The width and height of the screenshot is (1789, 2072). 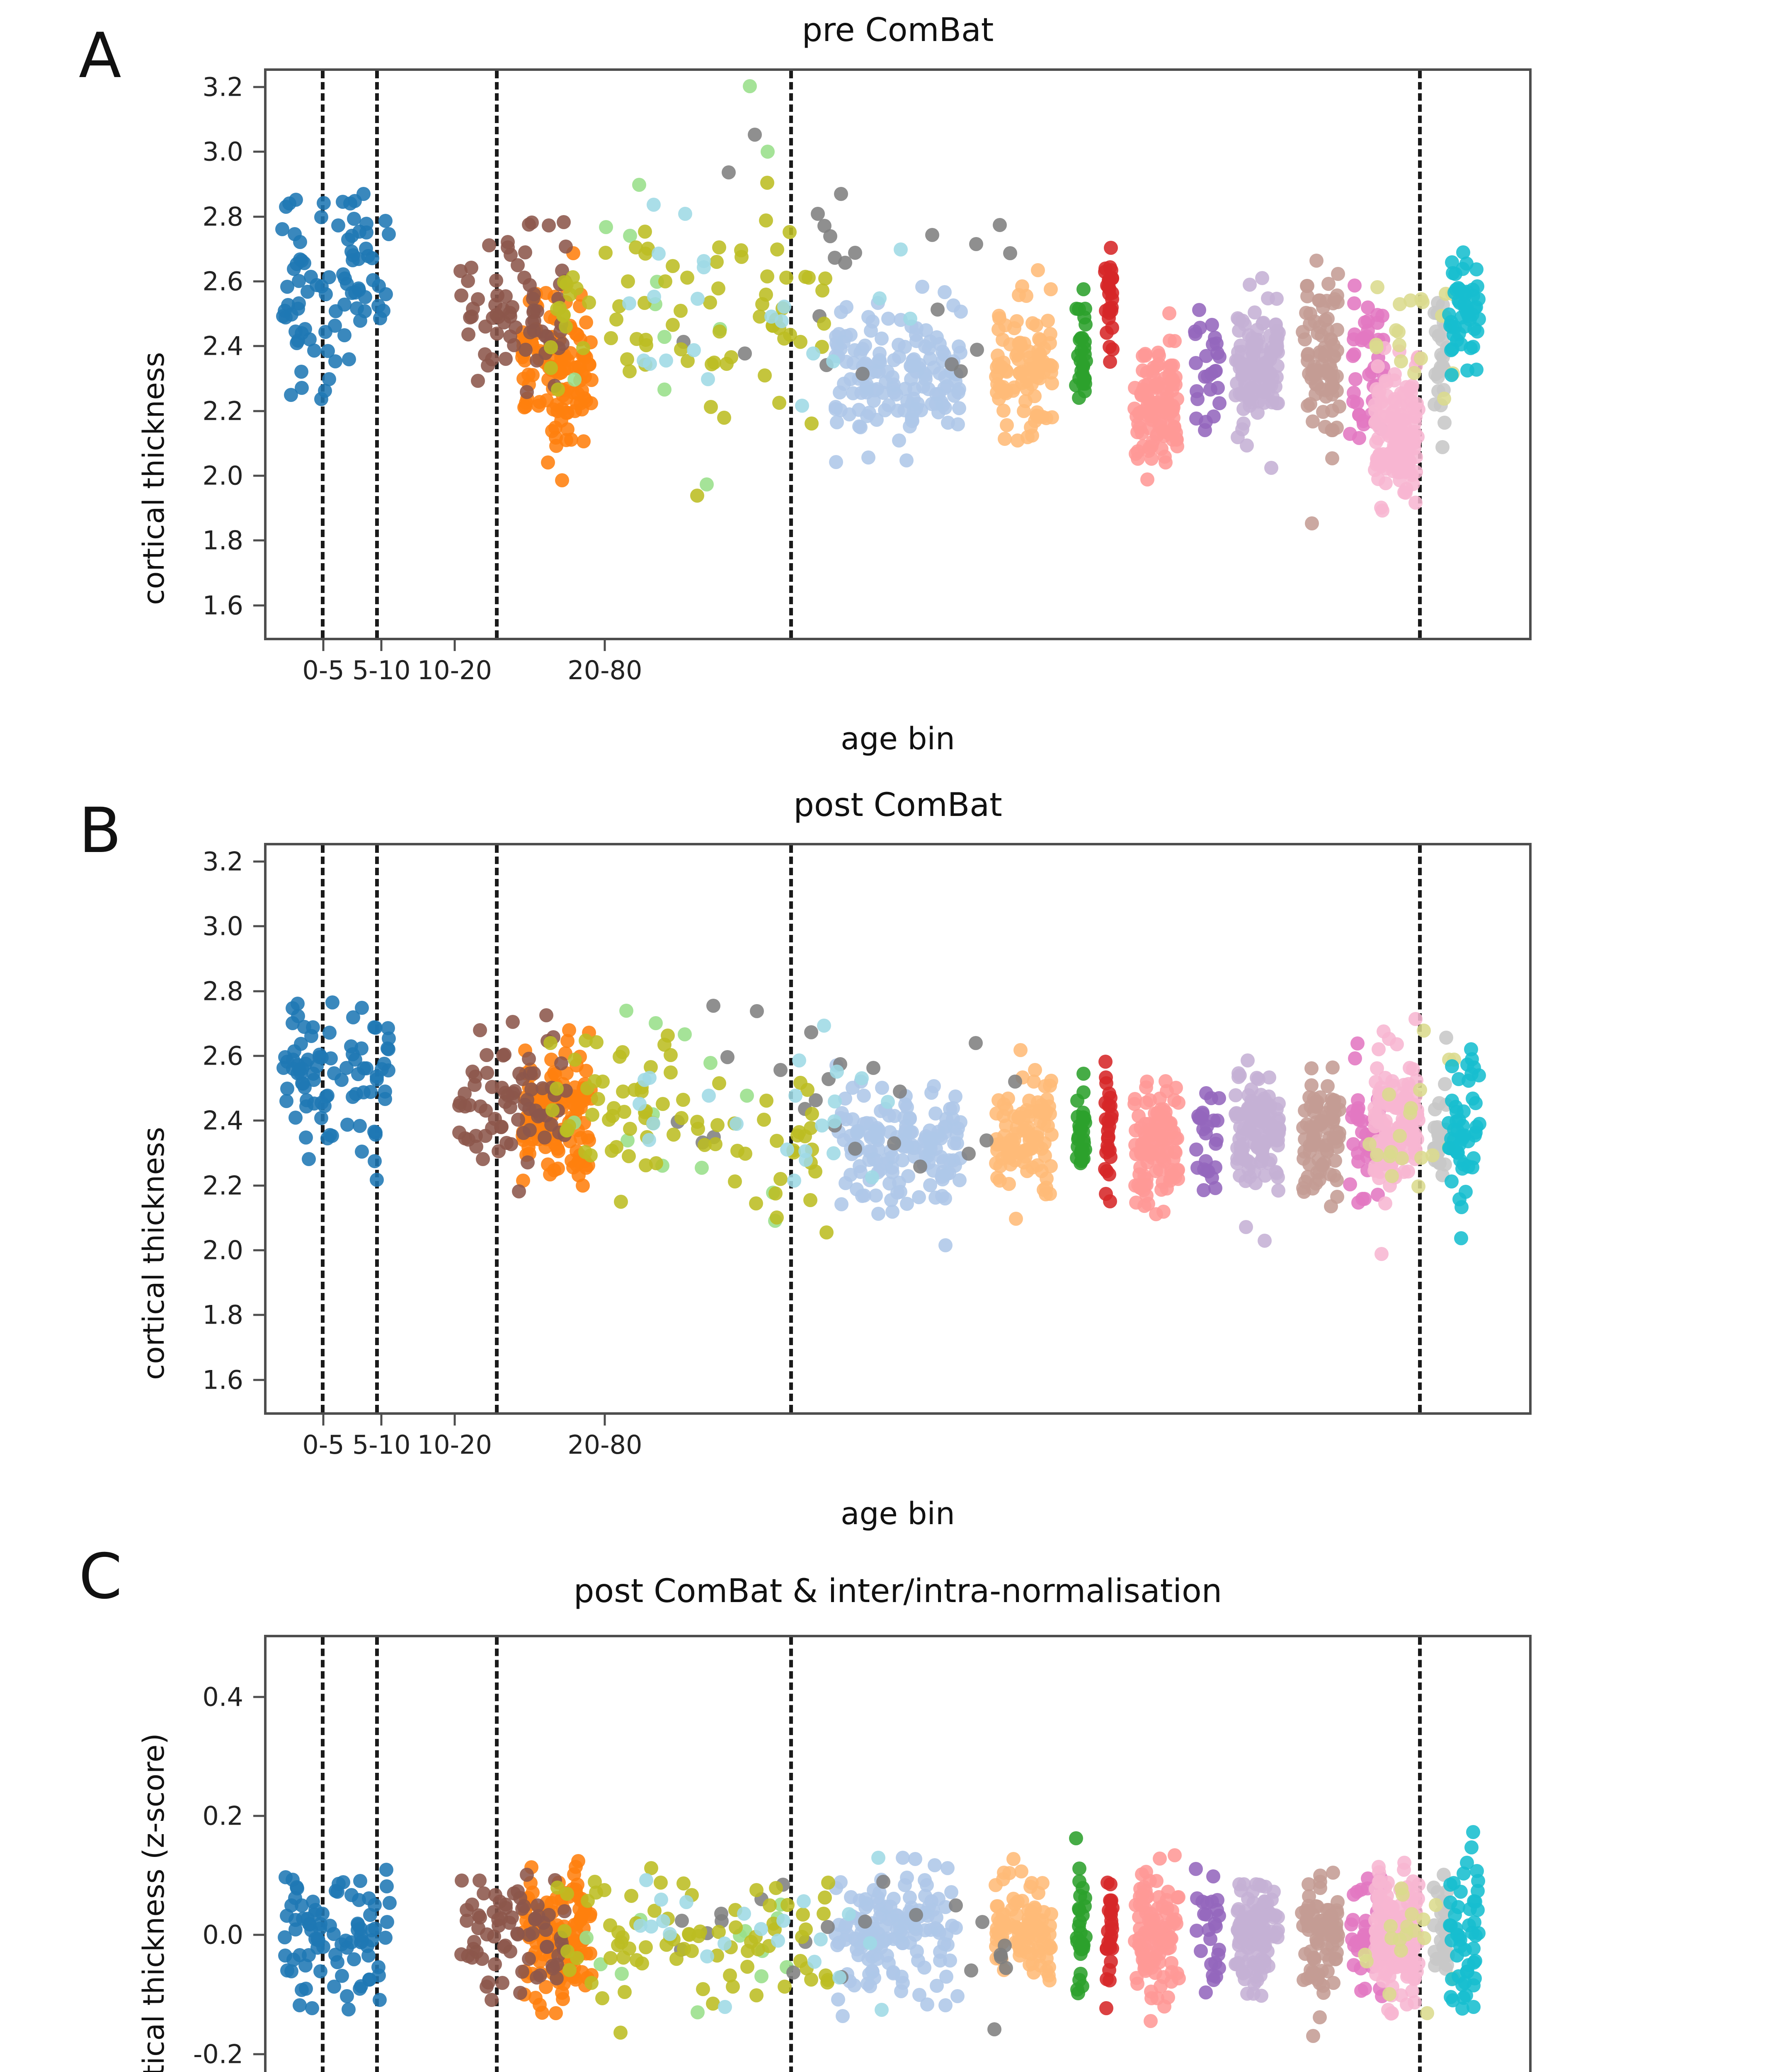 I want to click on y-tick-label: 2.4, so click(x=223, y=1120).